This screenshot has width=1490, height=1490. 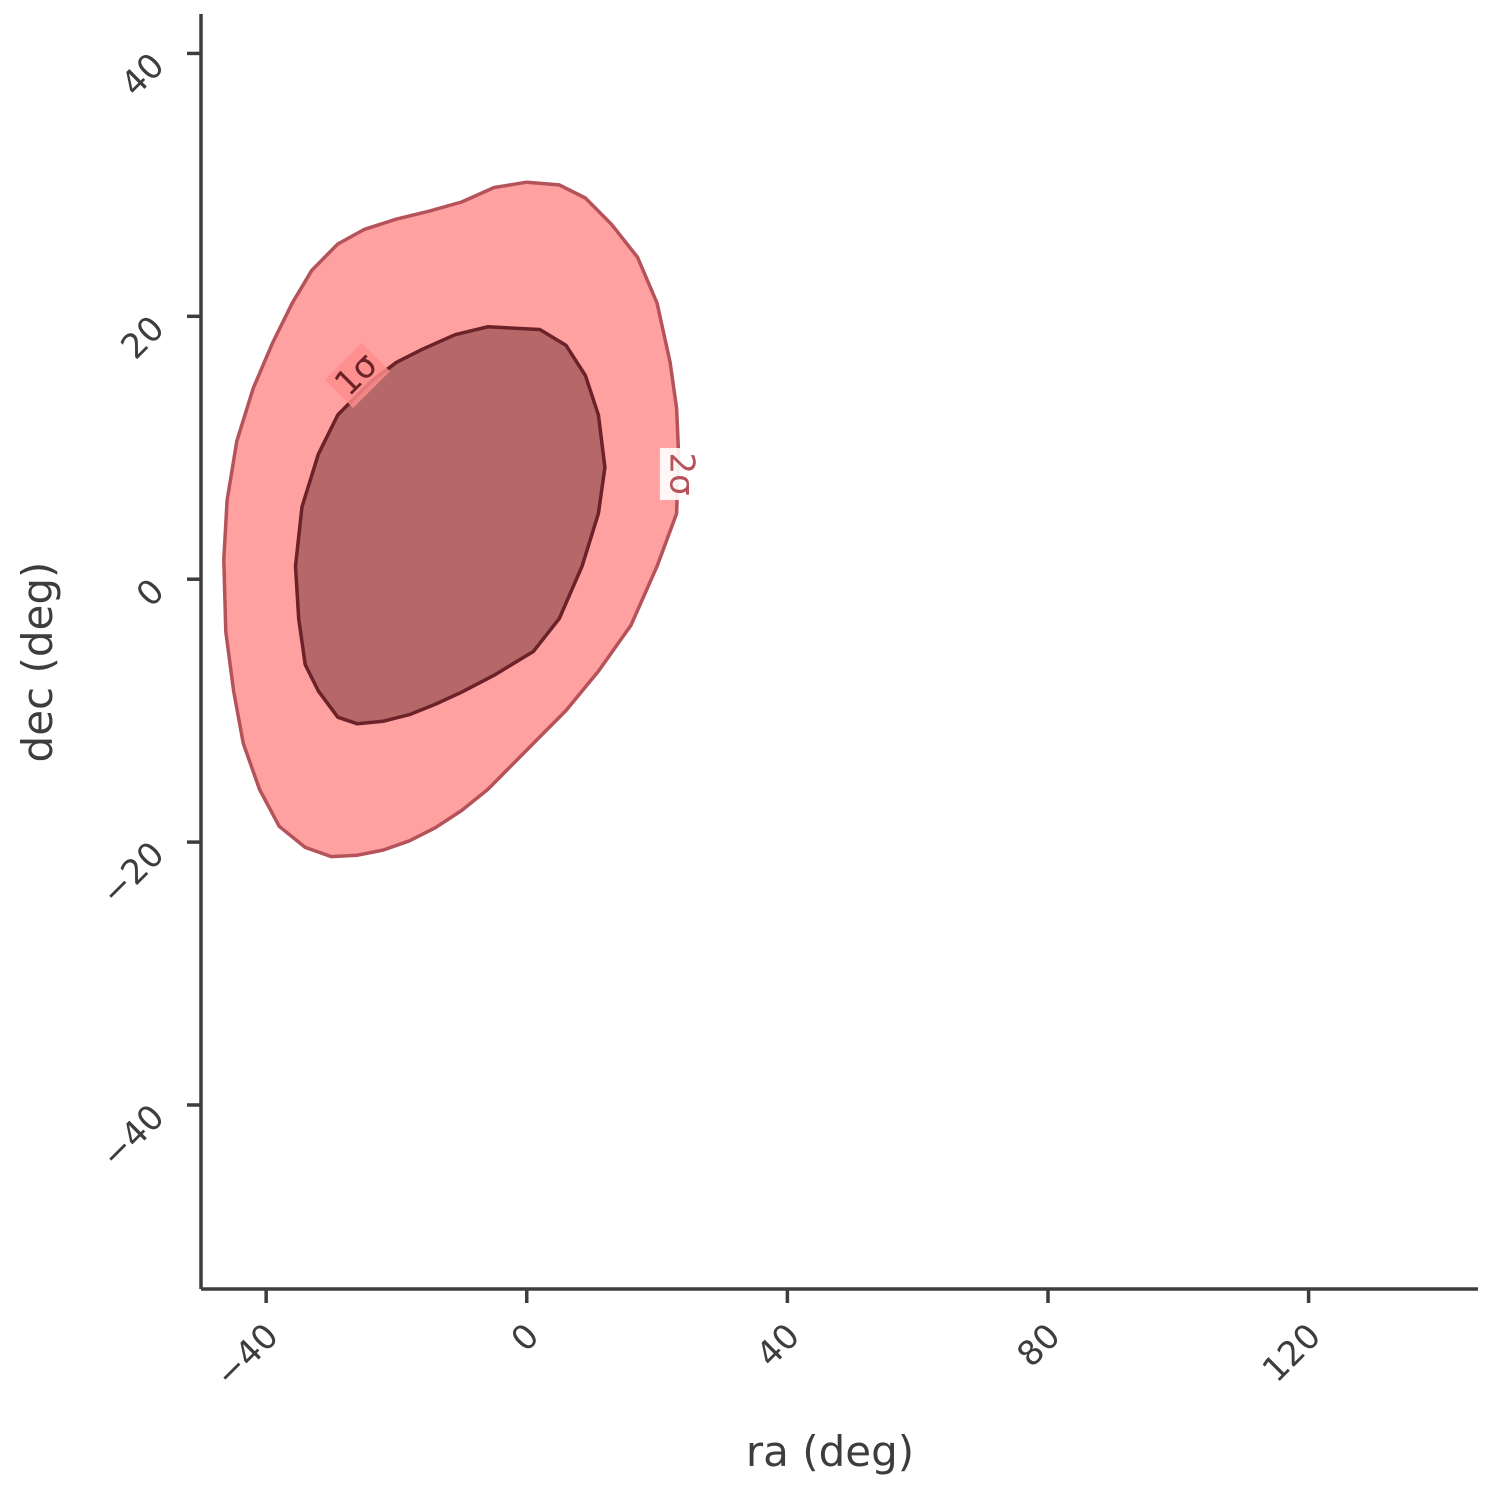 I want to click on y-tick-label: −20, so click(x=132, y=873).